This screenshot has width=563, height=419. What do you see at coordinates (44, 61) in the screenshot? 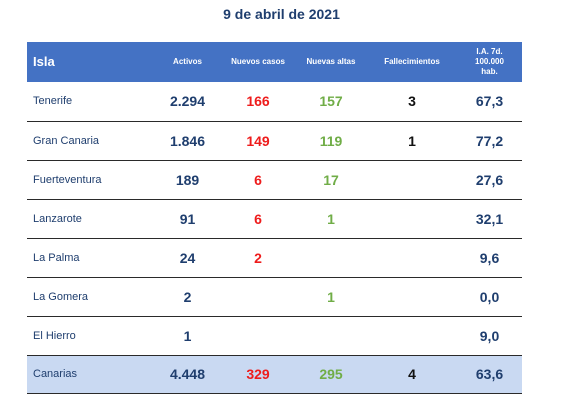
I see `header-isla: Isla` at bounding box center [44, 61].